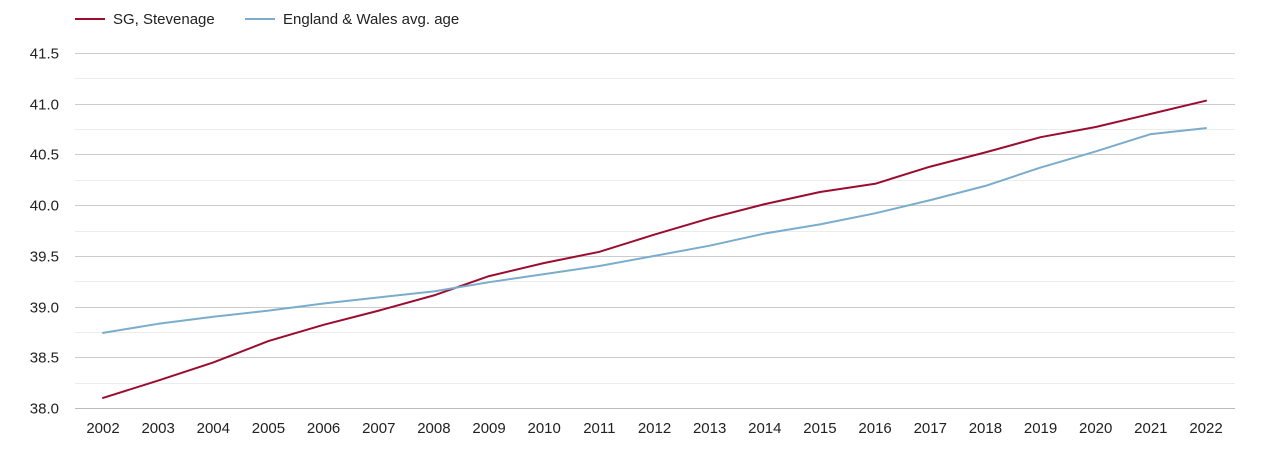 The width and height of the screenshot is (1270, 450). What do you see at coordinates (930, 428) in the screenshot?
I see `x-tick-label: 2017` at bounding box center [930, 428].